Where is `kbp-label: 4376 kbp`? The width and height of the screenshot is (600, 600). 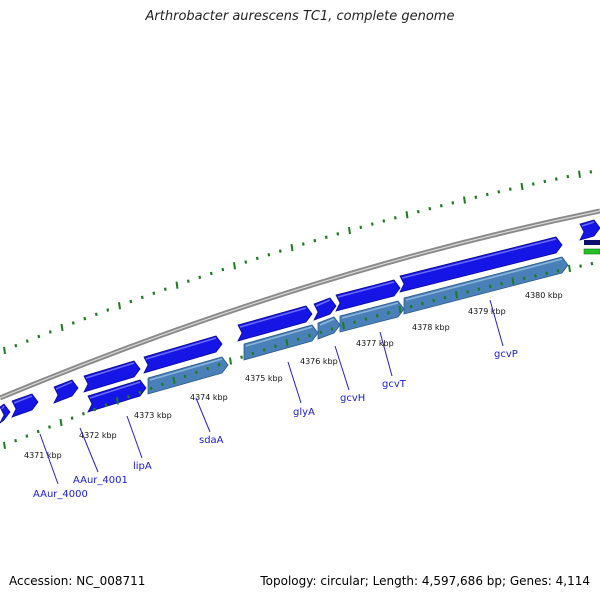 kbp-label: 4376 kbp is located at coordinates (319, 361).